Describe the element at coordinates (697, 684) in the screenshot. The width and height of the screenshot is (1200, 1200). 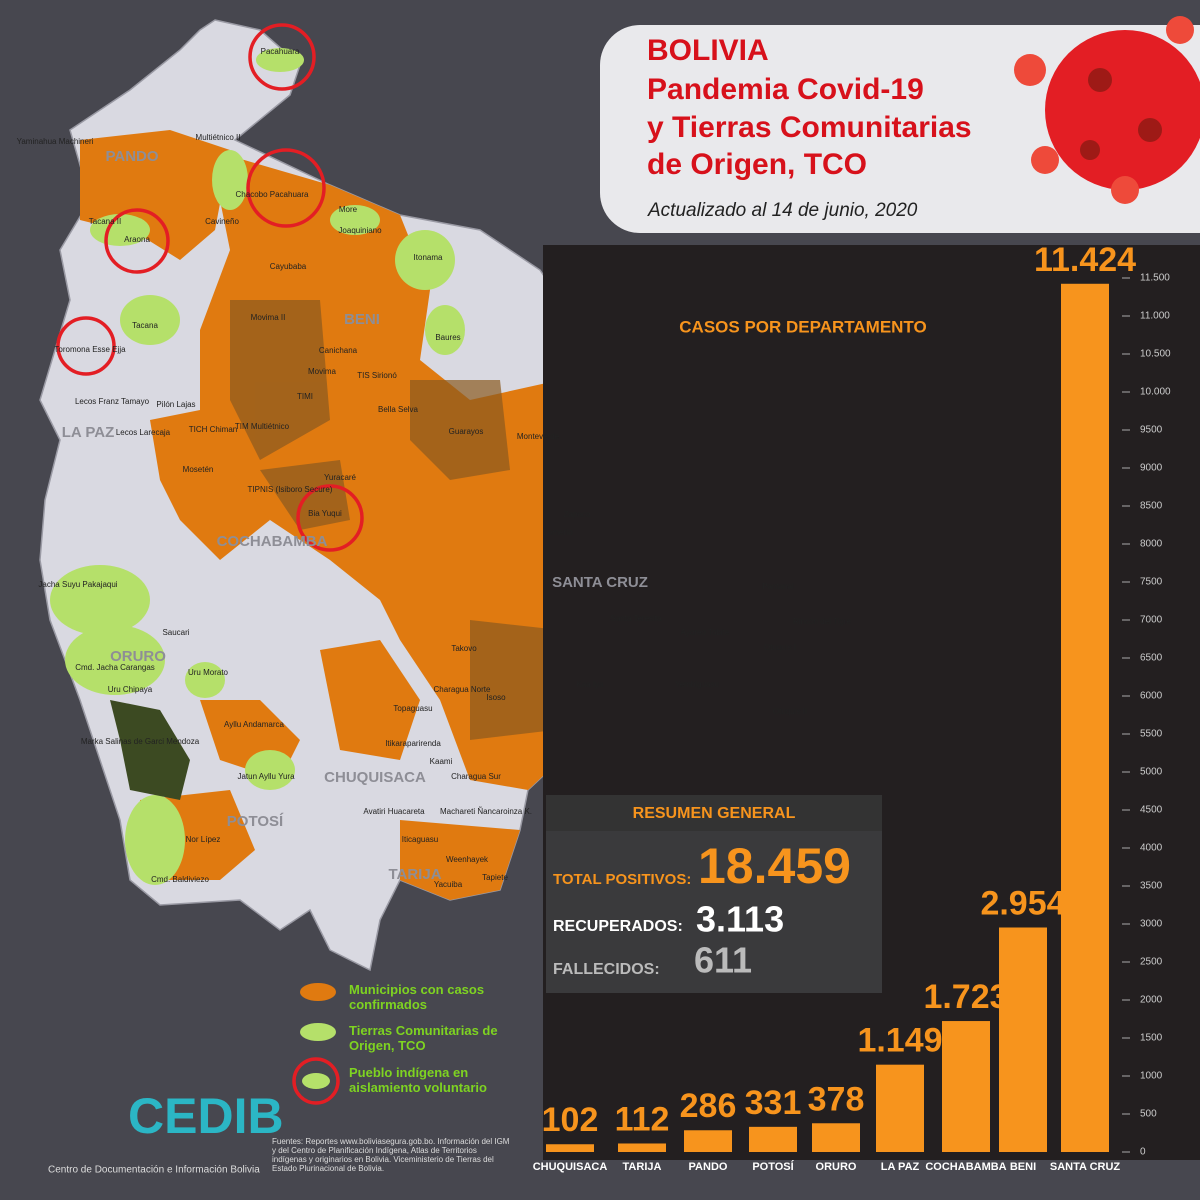
I see `tco-label: Yembiguasu` at that location.